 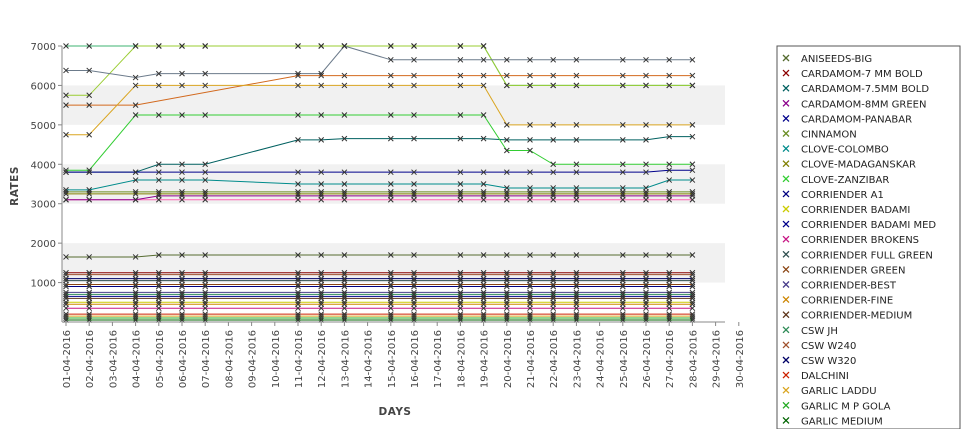 What do you see at coordinates (835, 150) in the screenshot?
I see `legend-item: CLOVE-COLOMBO` at bounding box center [835, 150].